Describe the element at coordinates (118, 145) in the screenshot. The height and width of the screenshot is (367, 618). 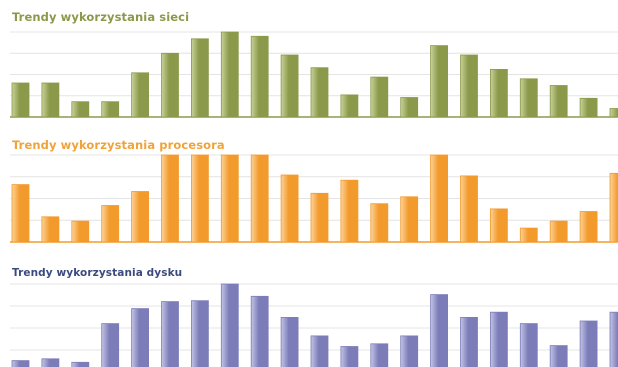
I see `cpu-chart-title: Trendy wykorzystania procesora` at that location.